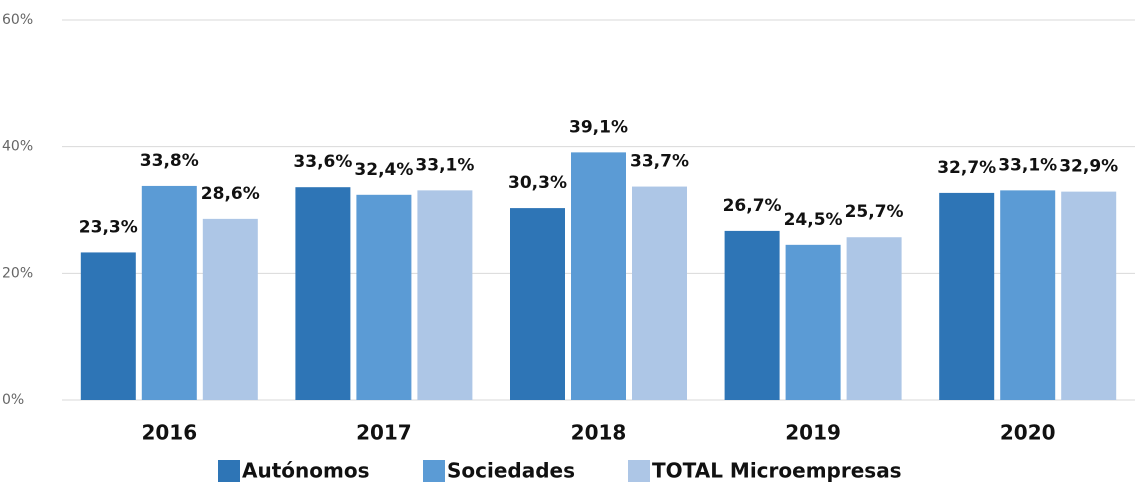 The height and width of the screenshot is (484, 1135). What do you see at coordinates (966, 168) in the screenshot?
I see `value-label: 32,7%` at bounding box center [966, 168].